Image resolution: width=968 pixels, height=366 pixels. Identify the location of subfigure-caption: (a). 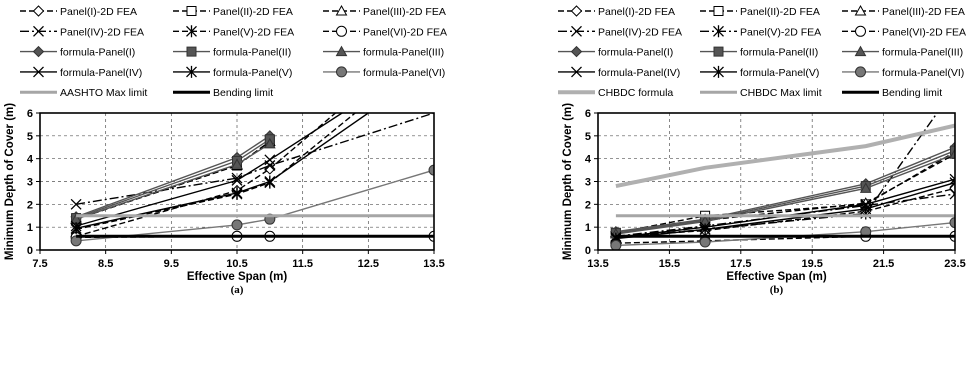
(237, 290).